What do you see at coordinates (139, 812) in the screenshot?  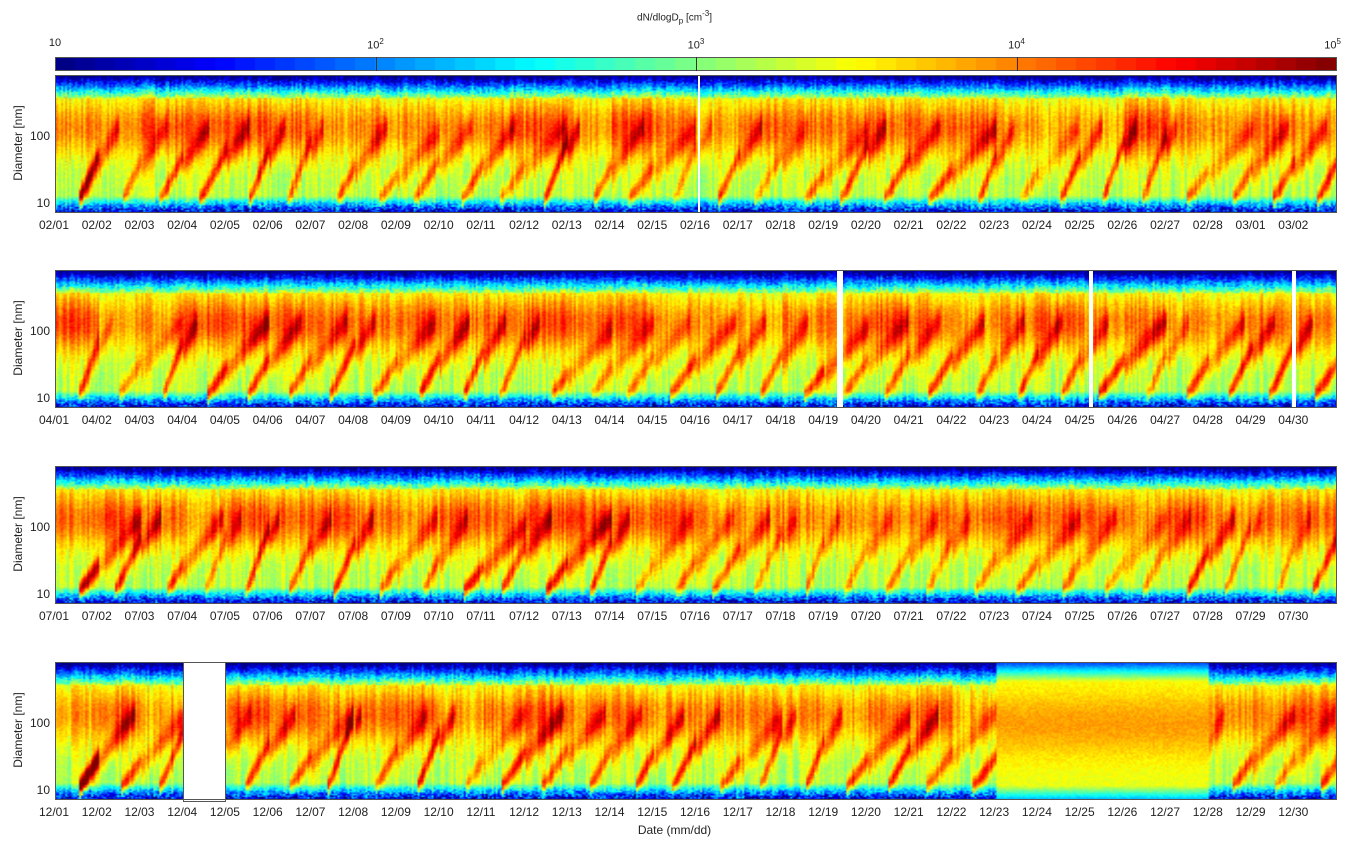 I see `x-tick-label: 12/03` at bounding box center [139, 812].